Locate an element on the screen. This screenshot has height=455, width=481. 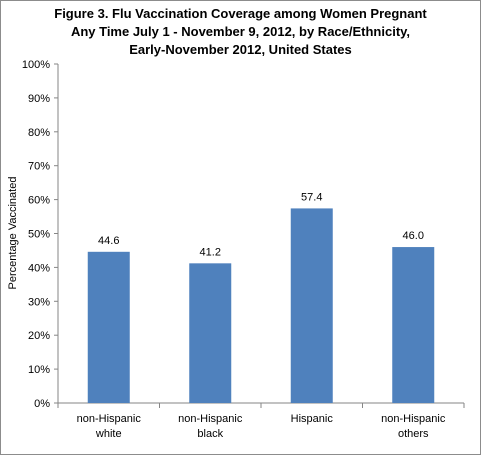
y-tick-label: 50% is located at coordinates (39, 235).